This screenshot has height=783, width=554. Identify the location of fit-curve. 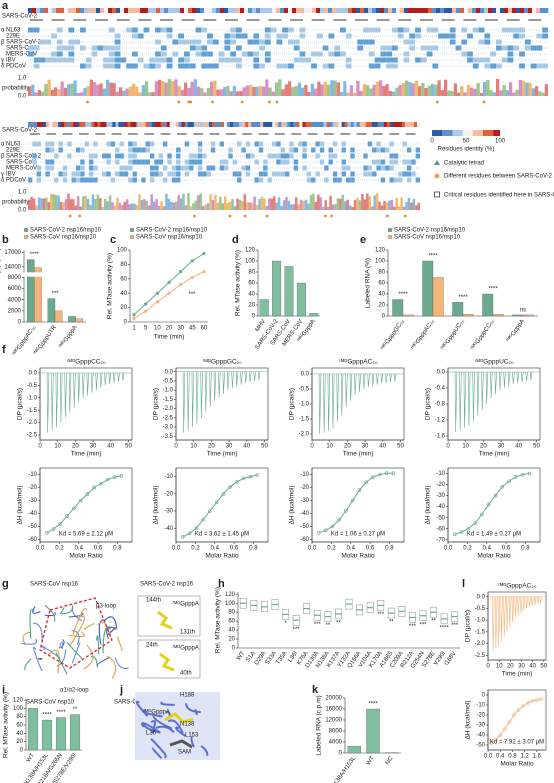
(356, 503).